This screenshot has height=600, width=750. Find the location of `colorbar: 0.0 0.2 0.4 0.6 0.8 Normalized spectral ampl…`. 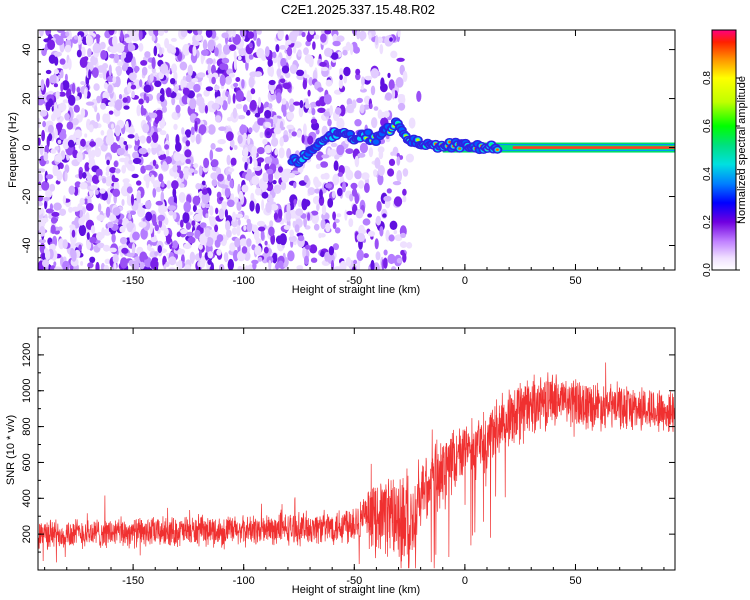

colorbar: 0.0 0.2 0.4 0.6 0.8 Normalized spectral ampl… is located at coordinates (725, 153).